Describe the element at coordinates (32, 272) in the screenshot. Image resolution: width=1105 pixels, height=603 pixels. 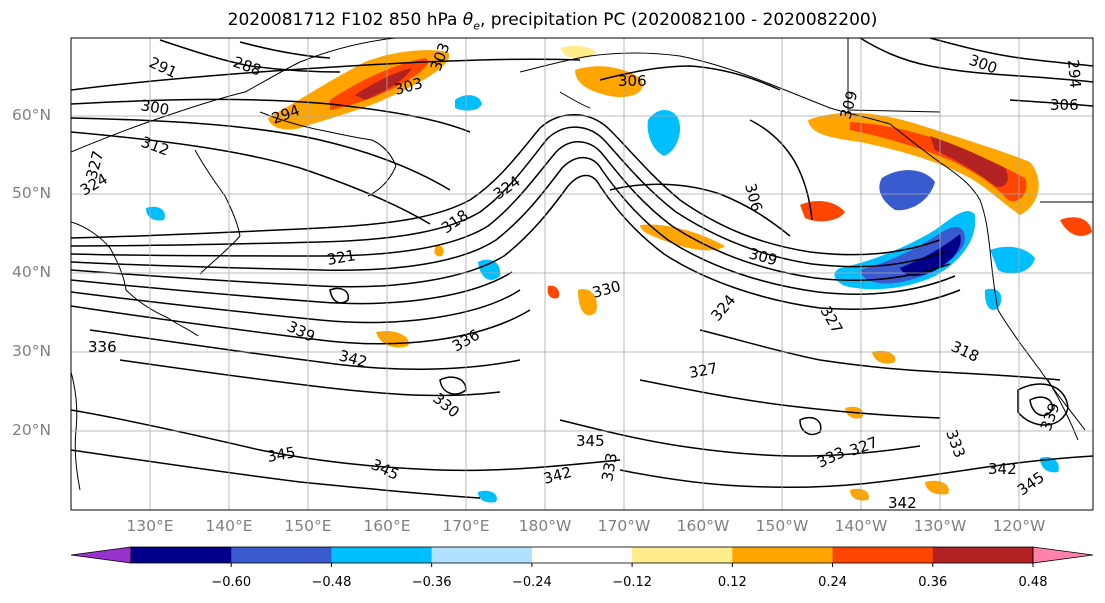
I see `lat-label: 40°N` at that location.